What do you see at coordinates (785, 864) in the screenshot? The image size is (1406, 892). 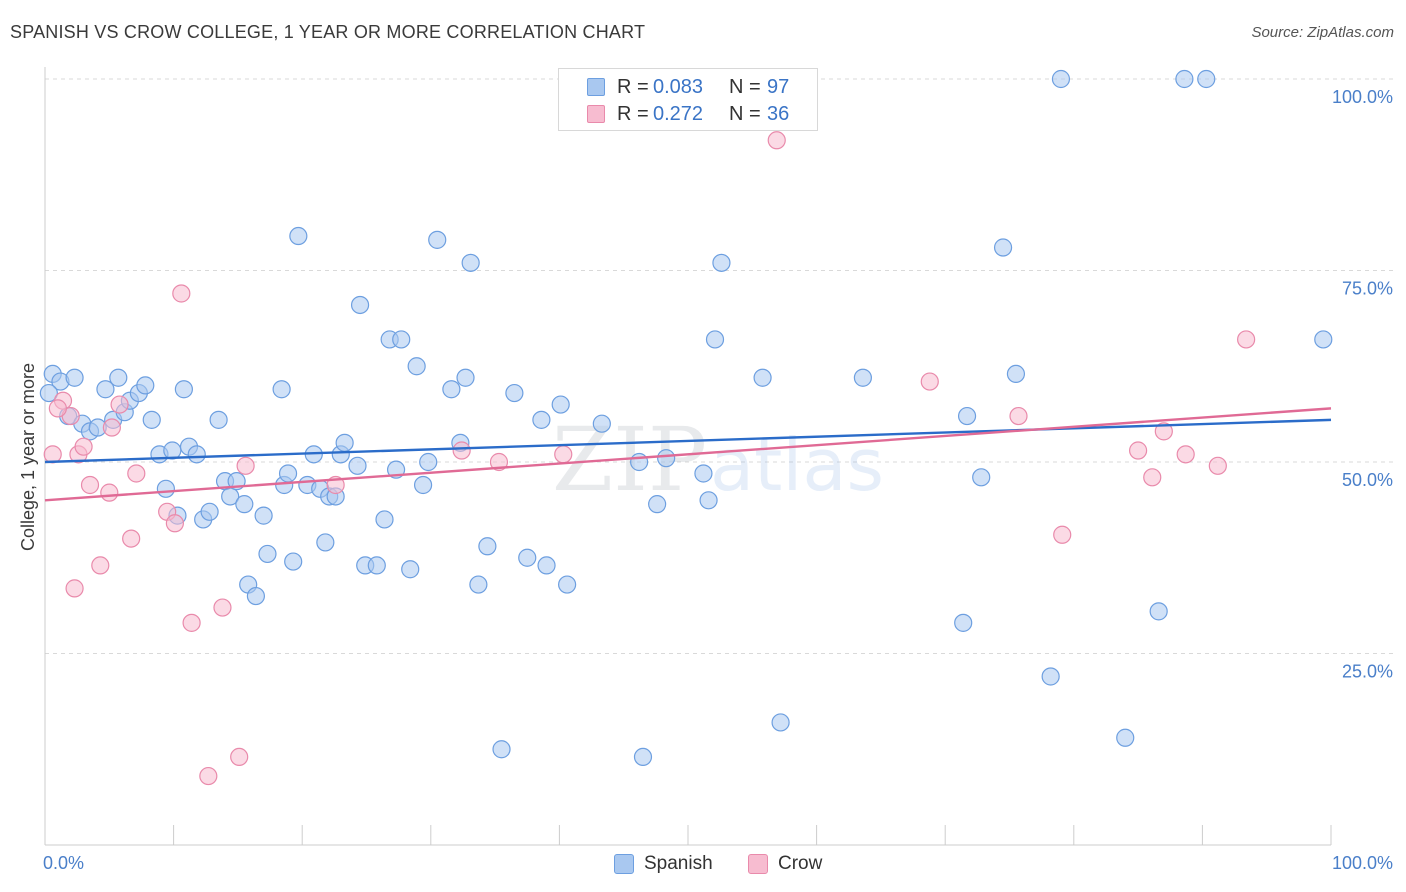 I see `bottom-legend-crow: Crow` at bounding box center [785, 864].